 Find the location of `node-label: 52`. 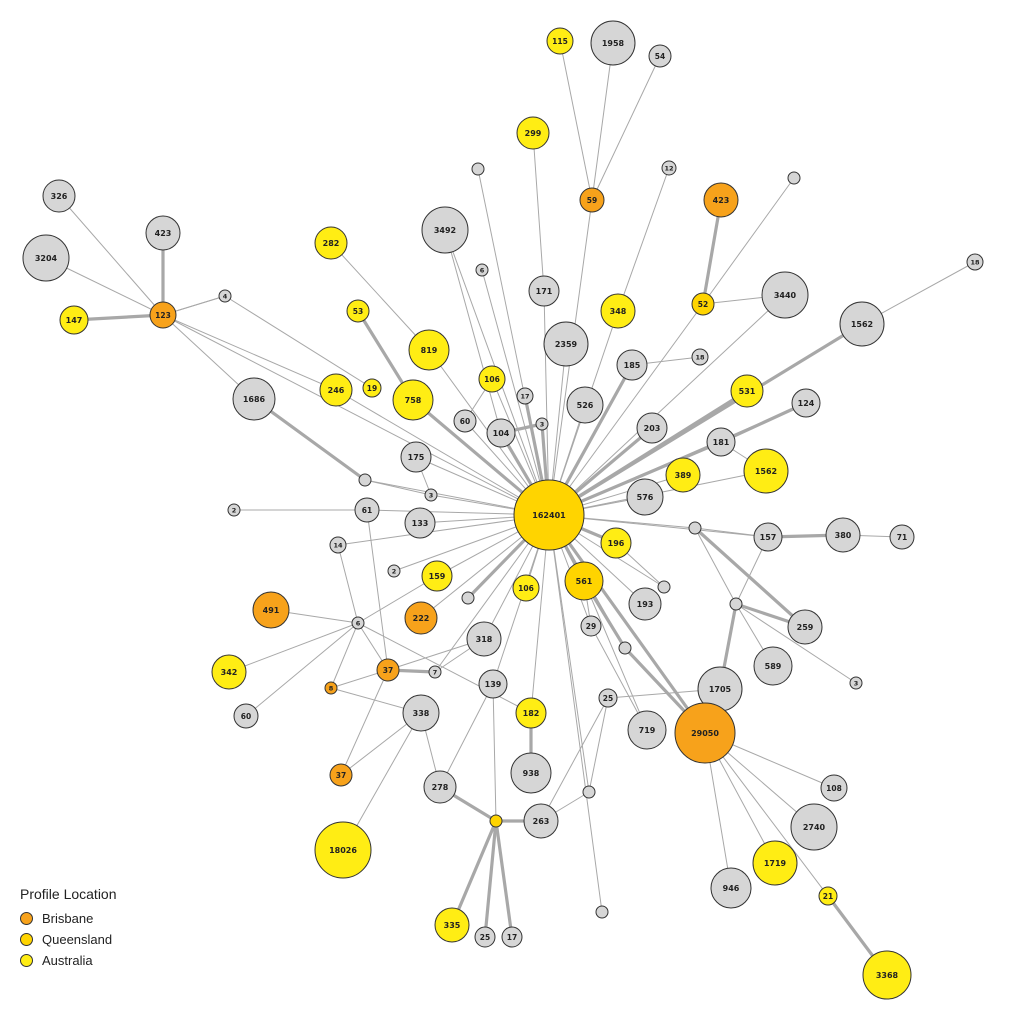

node-label: 52 is located at coordinates (703, 304).